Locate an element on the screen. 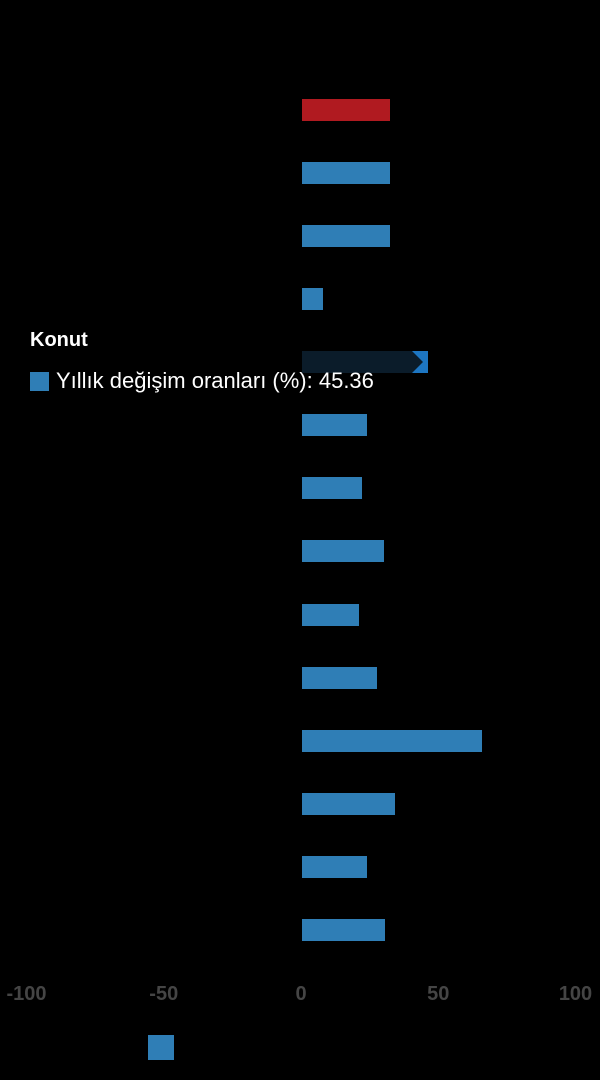 The height and width of the screenshot is (1080, 600). tooltip-category-title: Konut is located at coordinates (59, 340).